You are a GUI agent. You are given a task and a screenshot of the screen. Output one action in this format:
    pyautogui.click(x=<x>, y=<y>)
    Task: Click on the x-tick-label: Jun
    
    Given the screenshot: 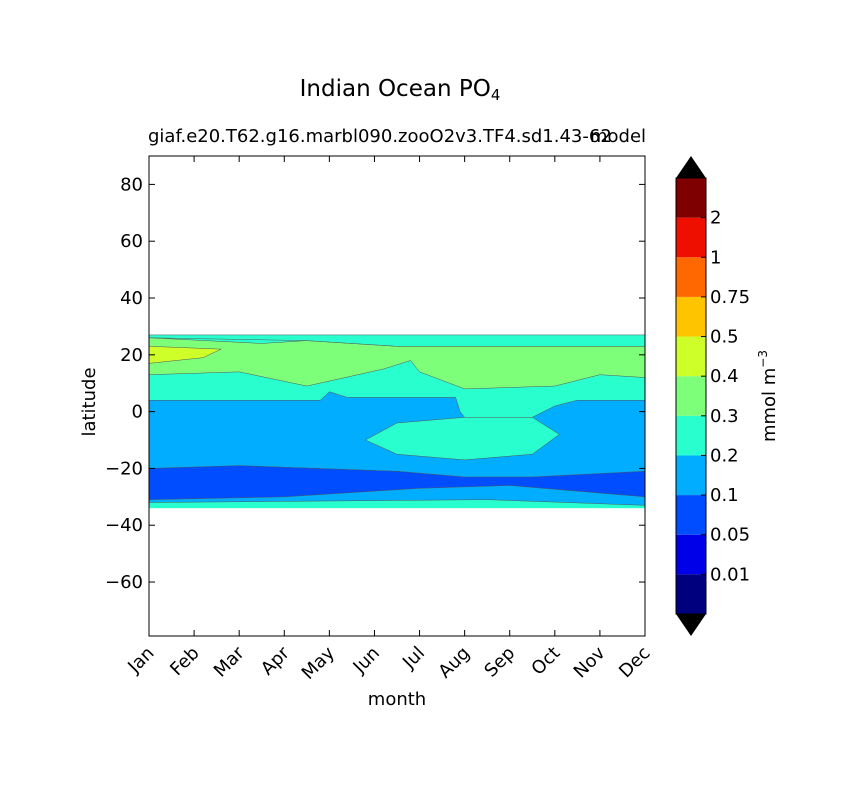 What is the action you would take?
    pyautogui.click(x=366, y=660)
    